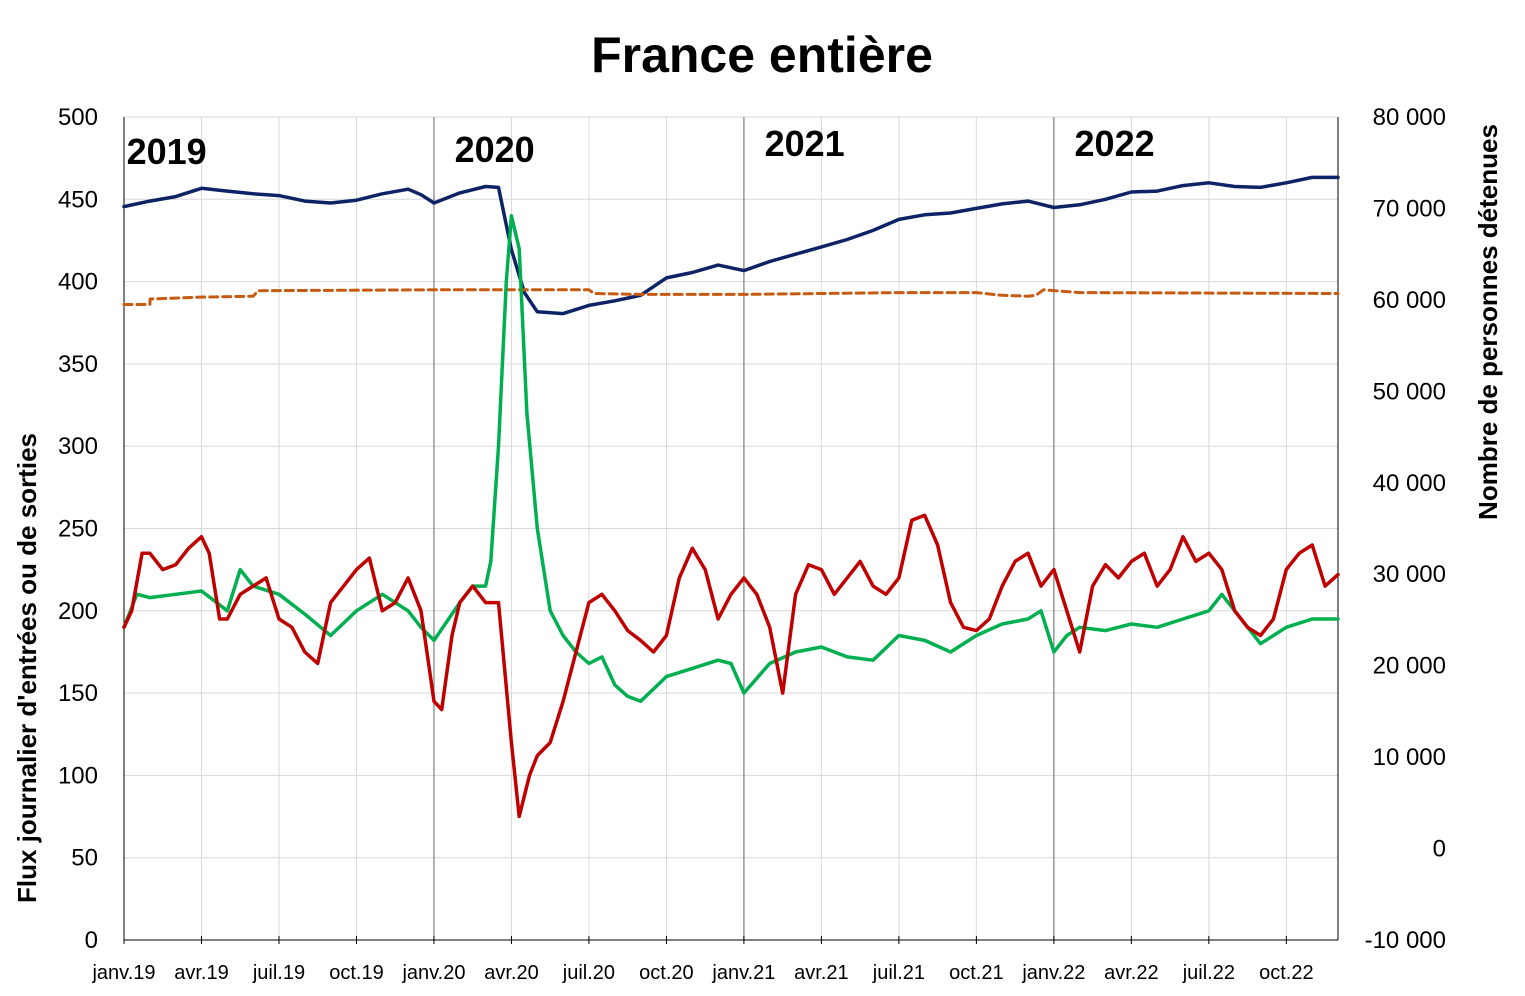  Describe the element at coordinates (278, 973) in the screenshot. I see `x-tick-label: juil.19` at that location.